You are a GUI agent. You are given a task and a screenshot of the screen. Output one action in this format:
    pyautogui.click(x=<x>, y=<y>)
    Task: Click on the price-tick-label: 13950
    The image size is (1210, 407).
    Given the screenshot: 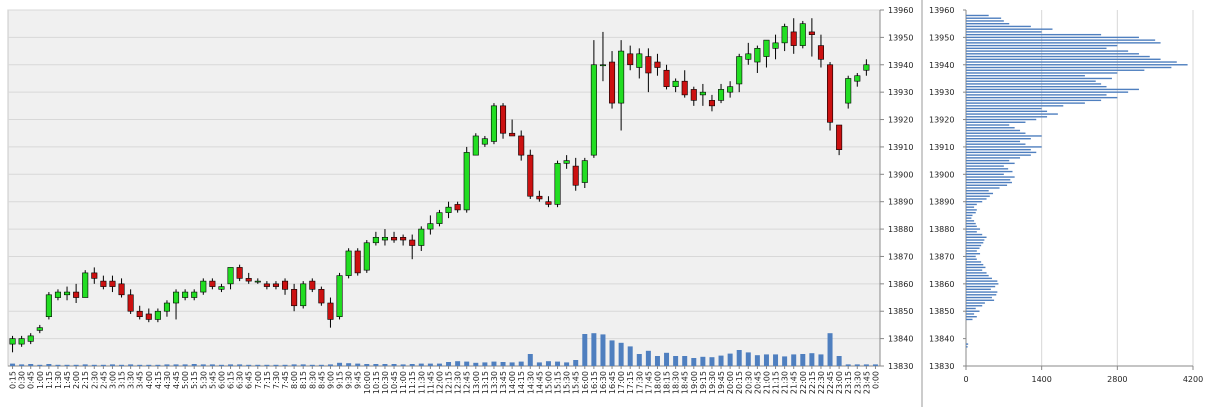 What is the action you would take?
    pyautogui.click(x=900, y=37)
    